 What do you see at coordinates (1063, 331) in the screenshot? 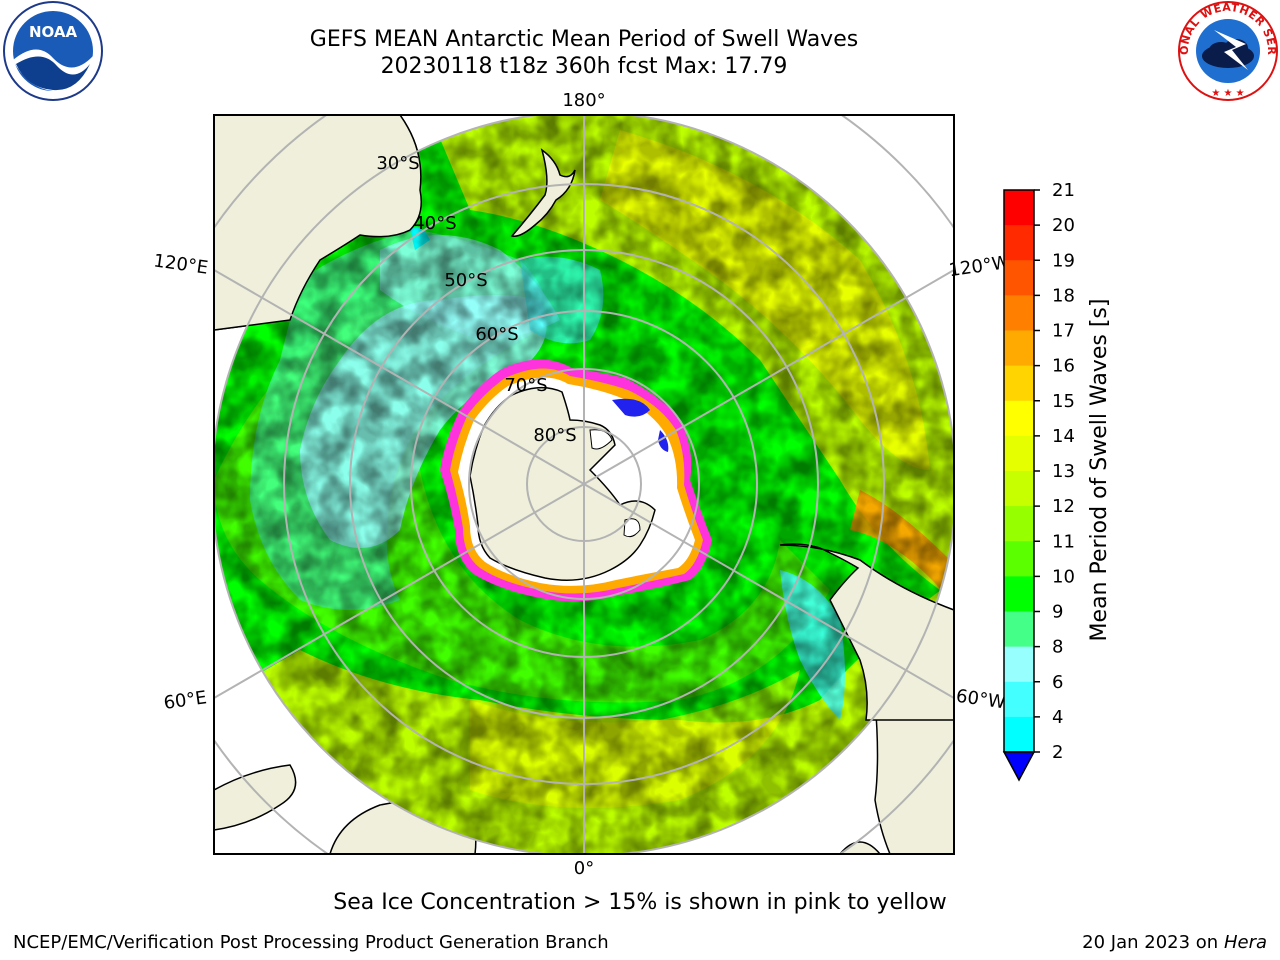
I see `colorbar-tick-label: 17` at bounding box center [1063, 331].